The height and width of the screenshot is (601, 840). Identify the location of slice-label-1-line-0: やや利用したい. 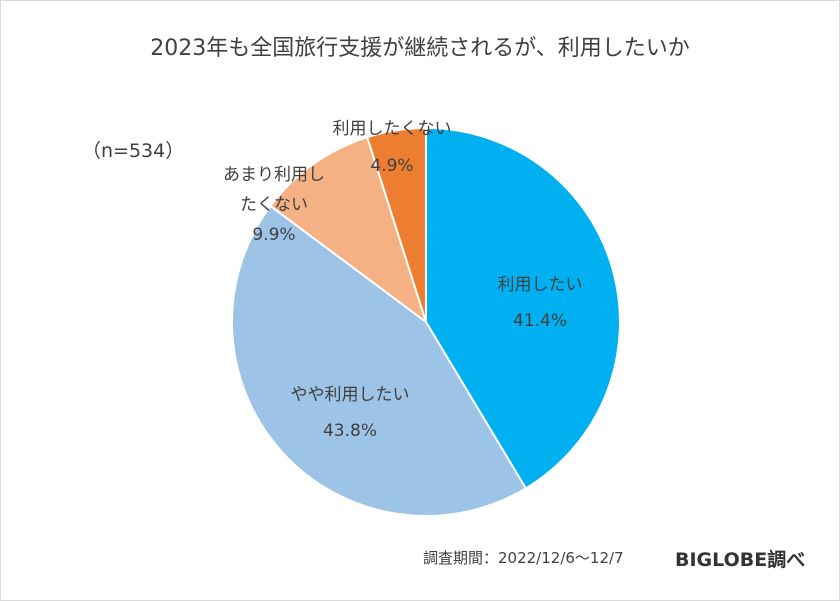
(350, 395).